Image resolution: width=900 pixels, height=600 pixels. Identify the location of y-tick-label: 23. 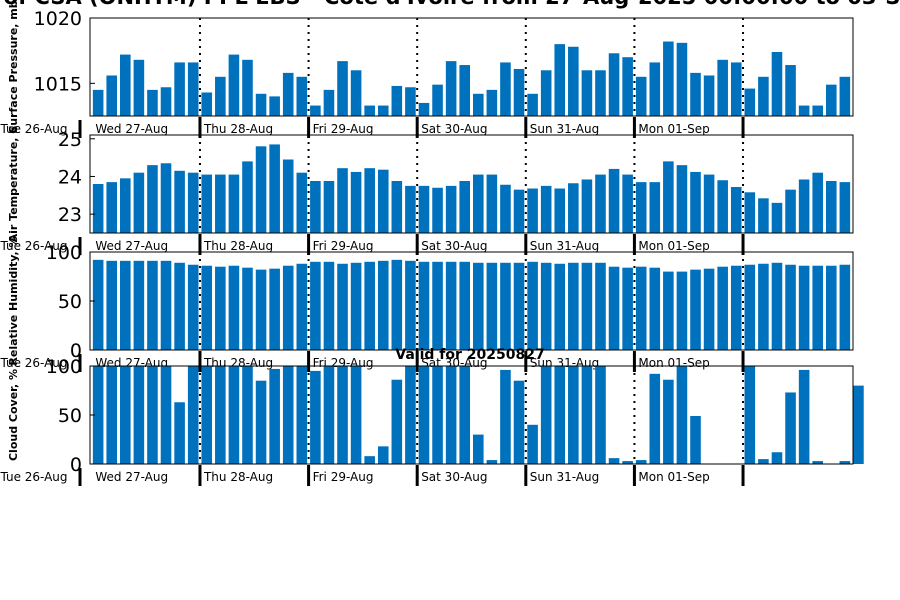
(70, 215).